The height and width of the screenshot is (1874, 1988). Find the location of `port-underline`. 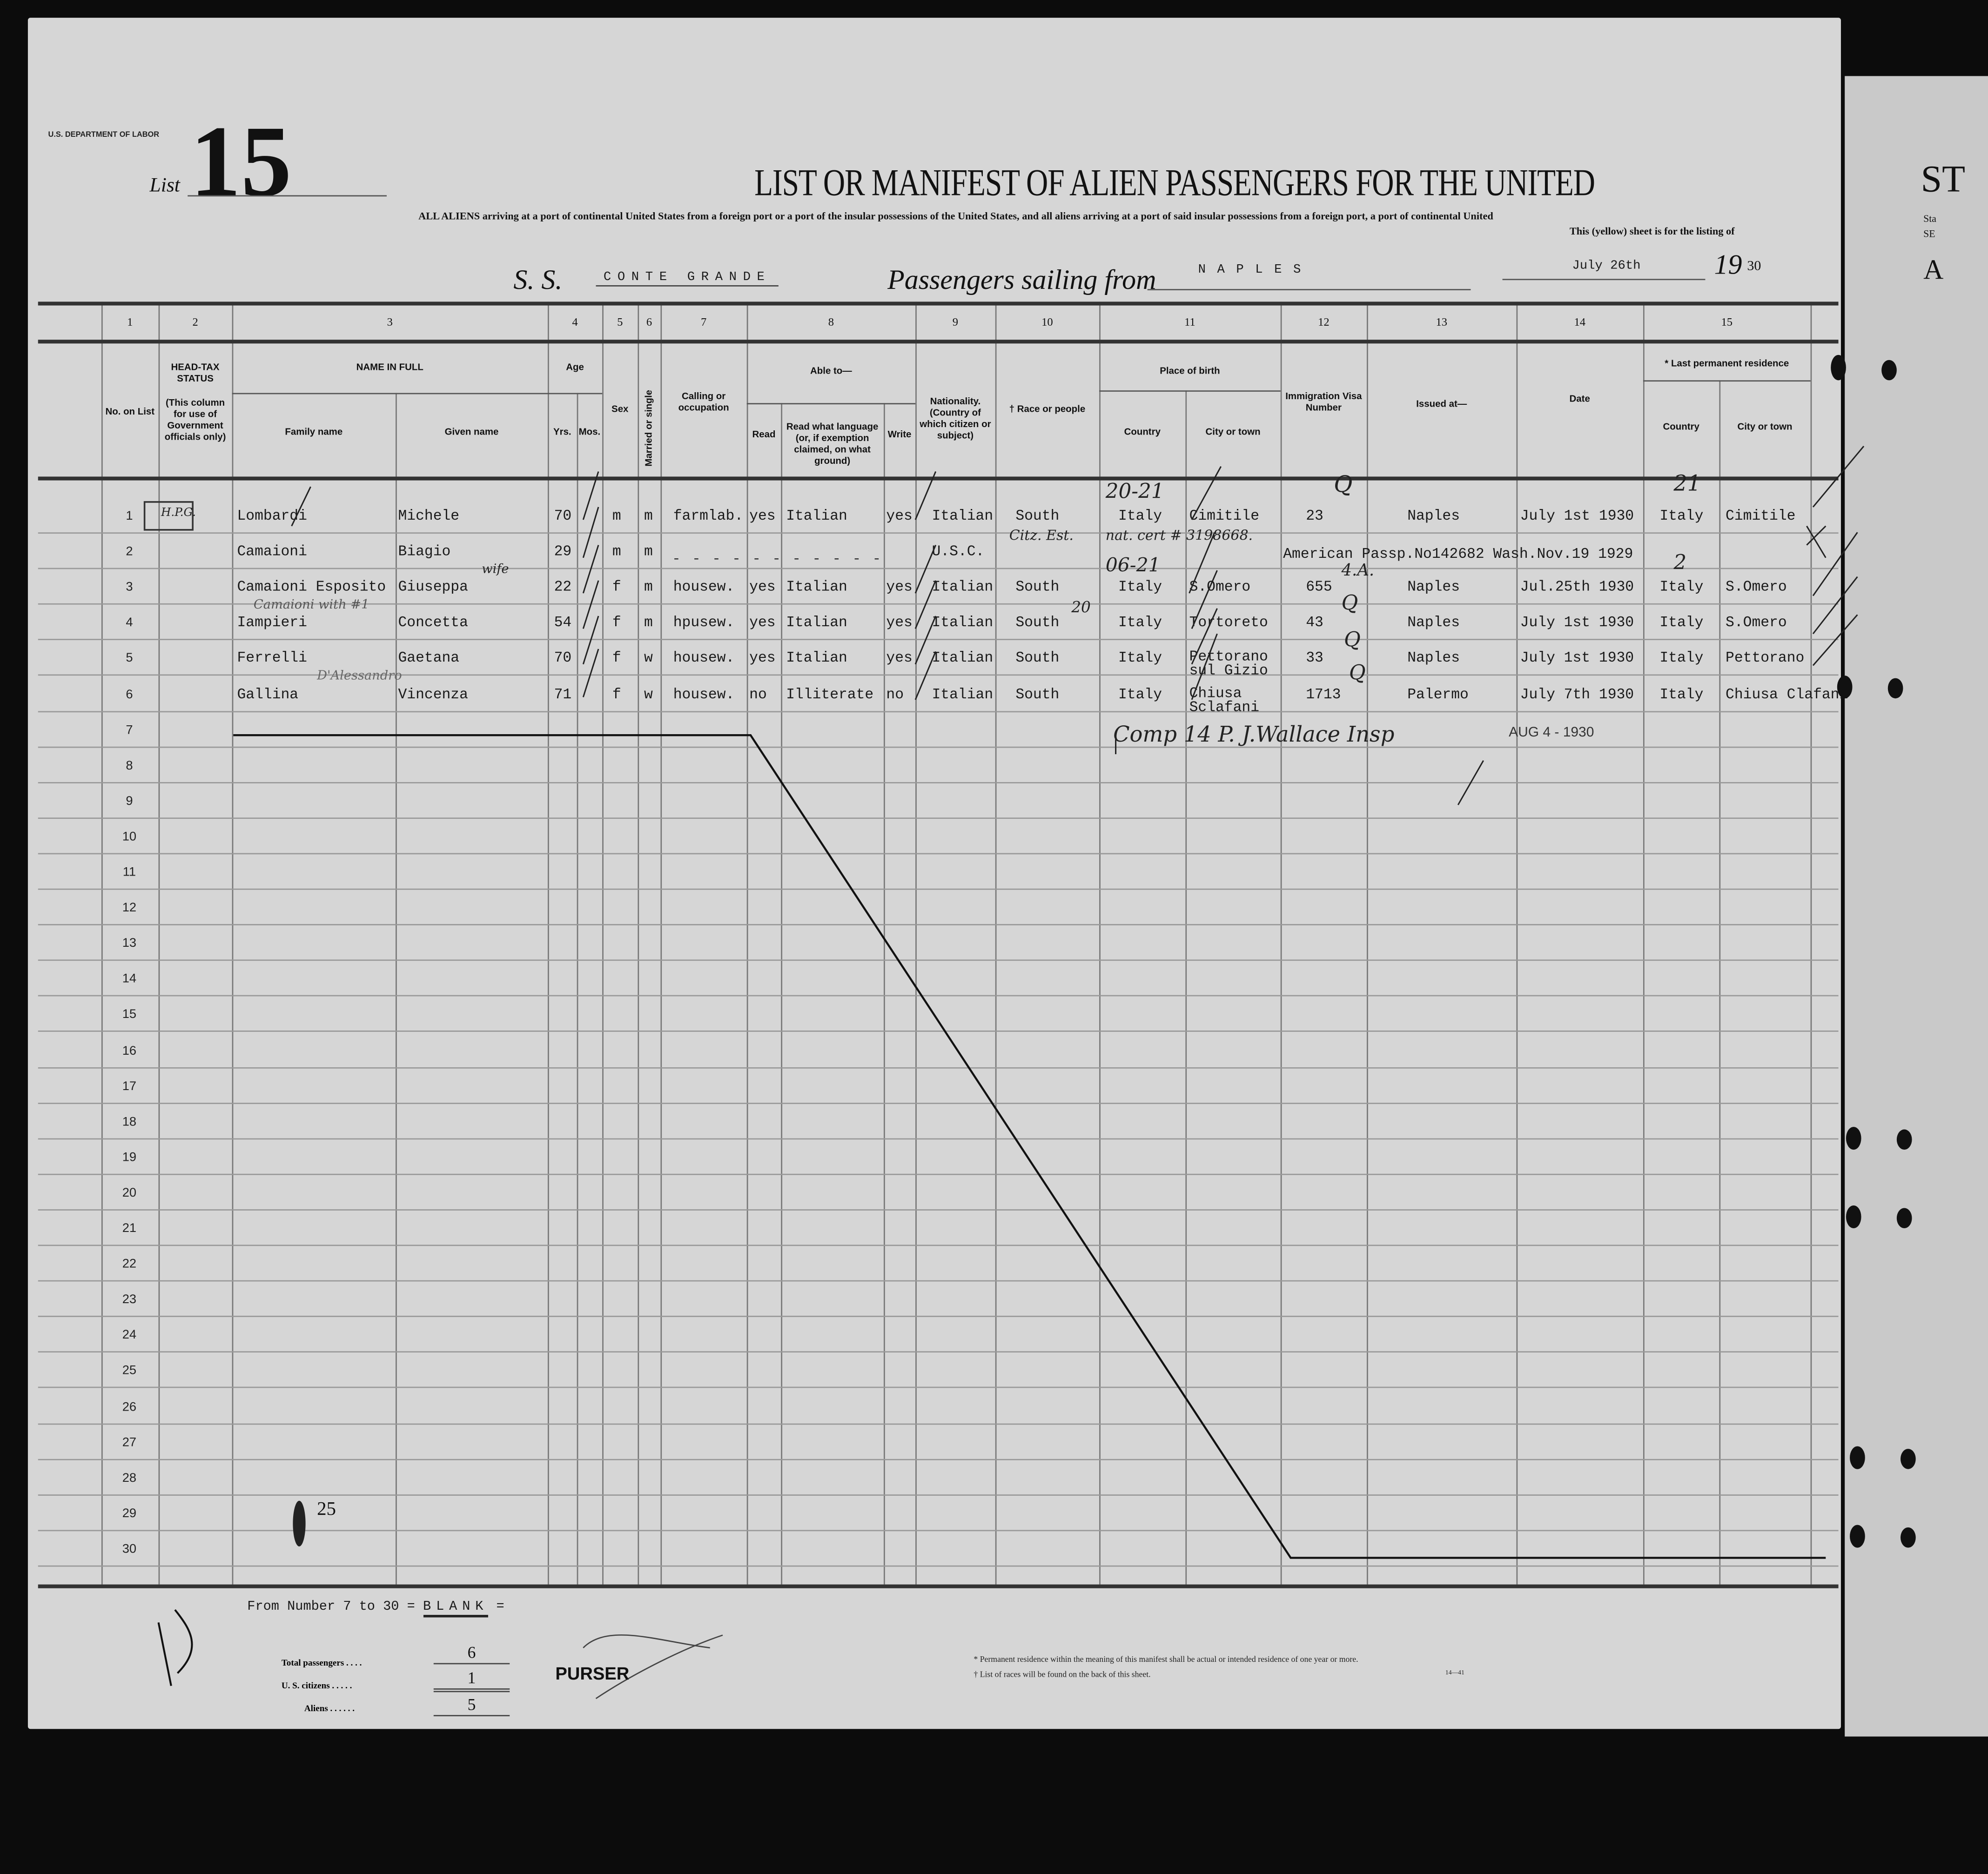

port-underline is located at coordinates (1309, 290).